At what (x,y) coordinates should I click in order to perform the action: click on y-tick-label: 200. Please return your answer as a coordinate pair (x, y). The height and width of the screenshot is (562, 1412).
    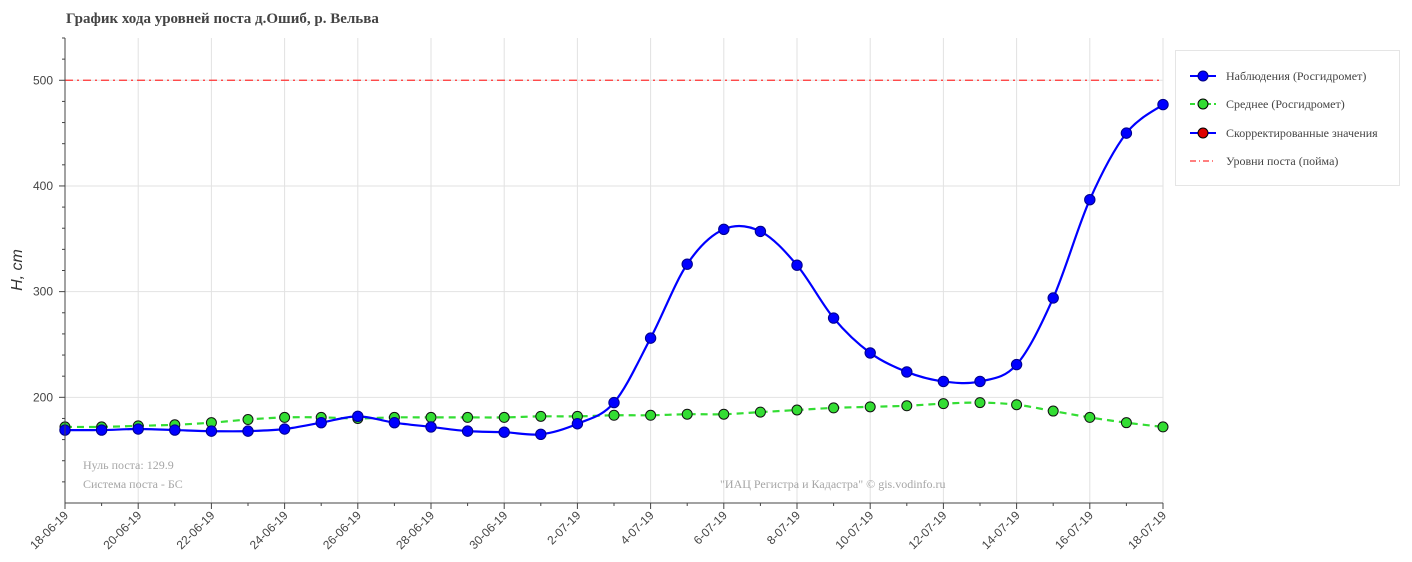
    Looking at the image, I should click on (43, 397).